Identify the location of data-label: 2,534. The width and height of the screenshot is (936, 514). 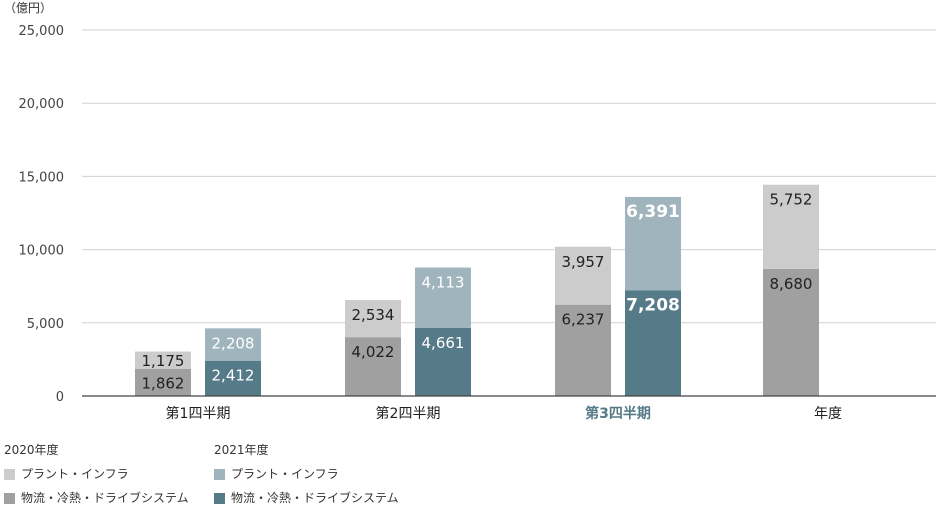
(373, 315).